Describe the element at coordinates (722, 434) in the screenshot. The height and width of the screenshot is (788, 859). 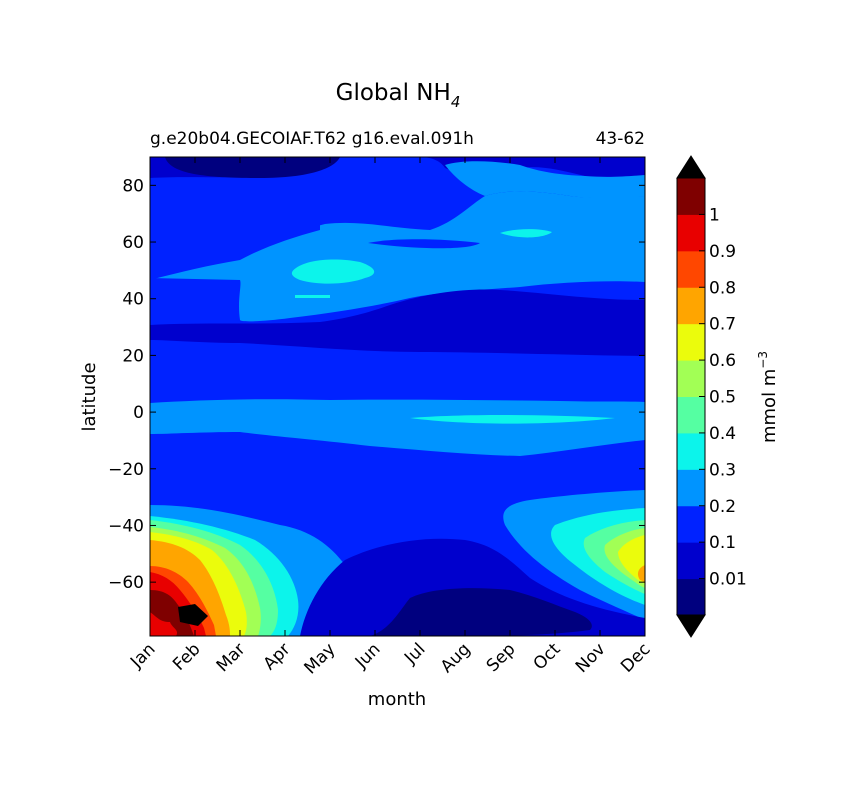
I see `colorbar-tick-label: 0.4` at that location.